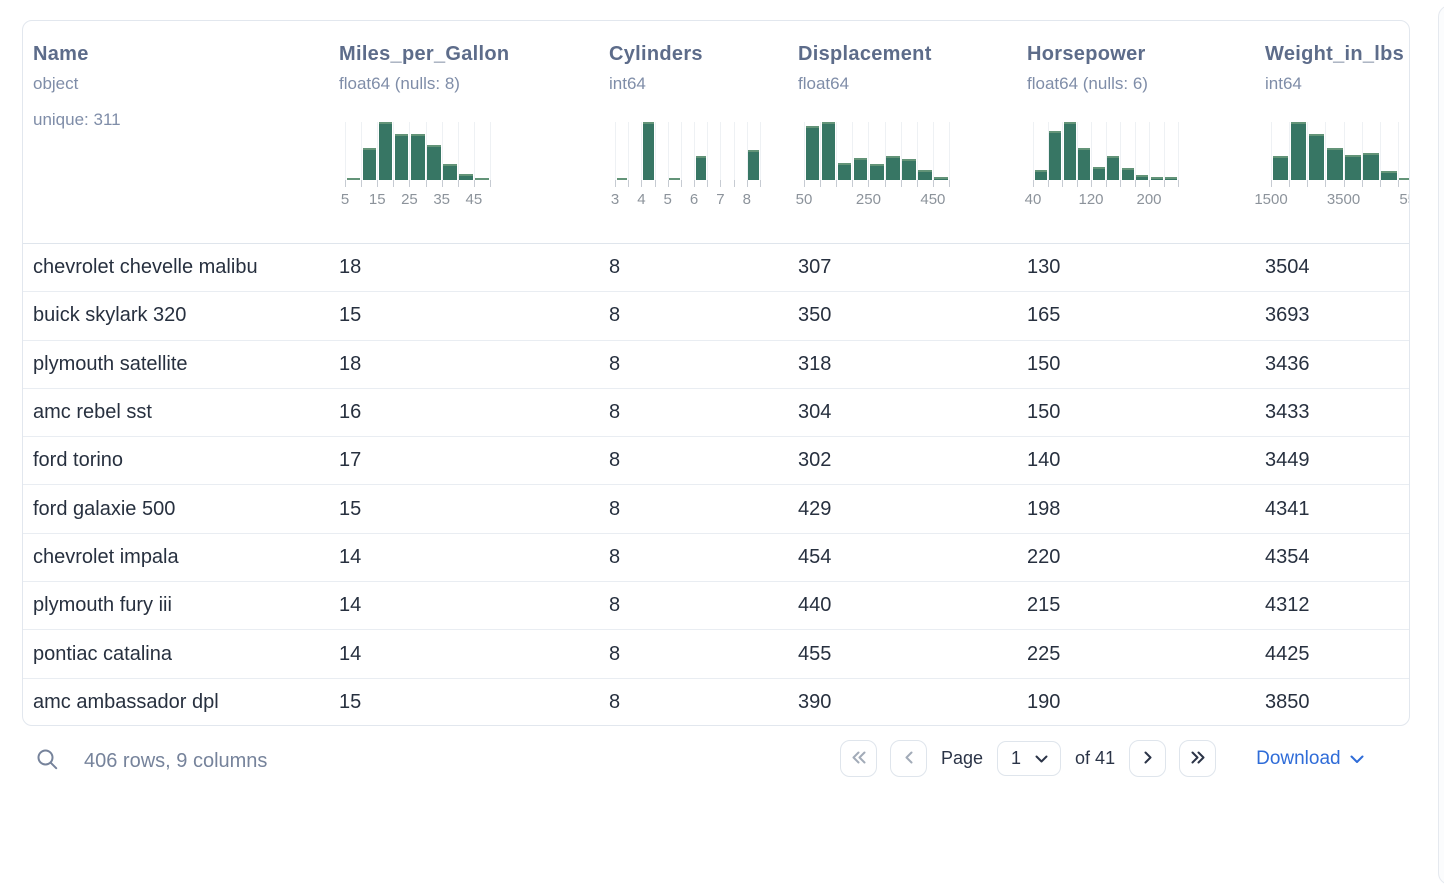 The width and height of the screenshot is (1444, 885). What do you see at coordinates (416, 166) in the screenshot?
I see `miles-per-gallon-histogram: 5 15 25 35 45` at bounding box center [416, 166].